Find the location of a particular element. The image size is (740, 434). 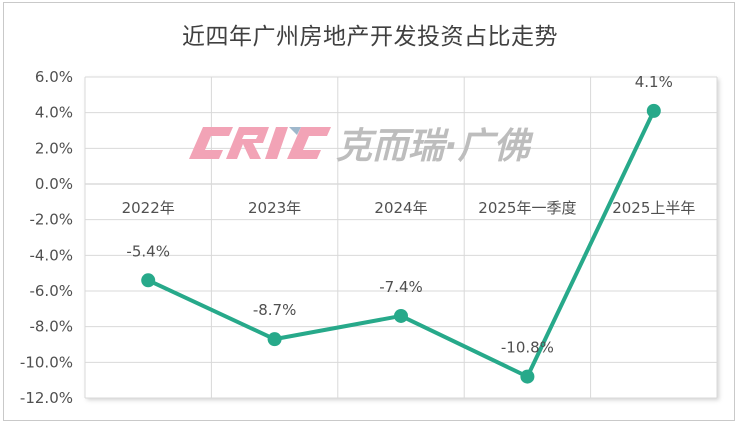

y-tick-label: -10.0% is located at coordinates (46, 362).